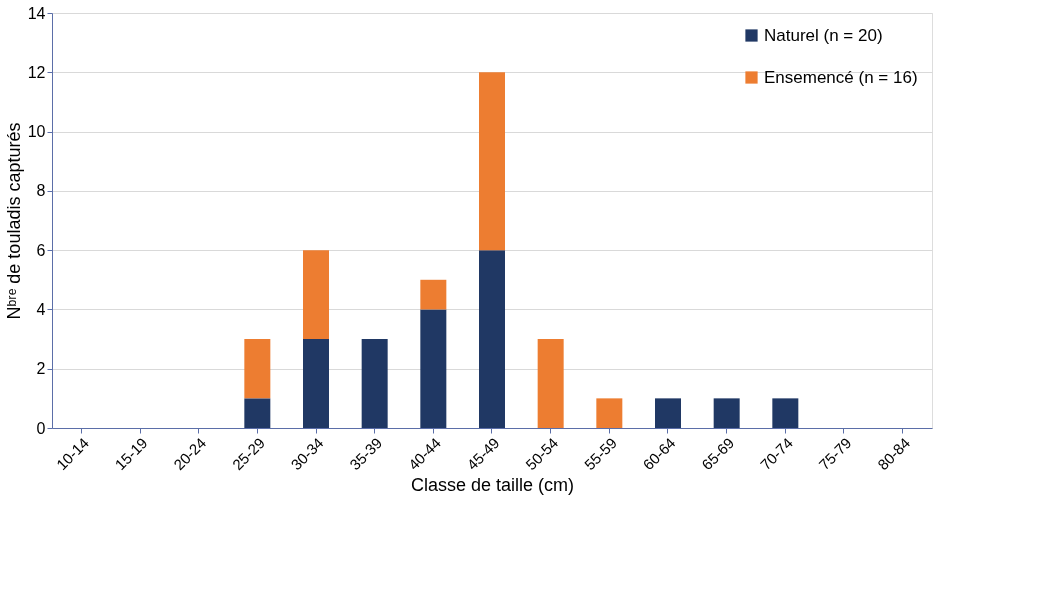  Describe the element at coordinates (41, 428) in the screenshot. I see `y-tick-label: 0` at that location.